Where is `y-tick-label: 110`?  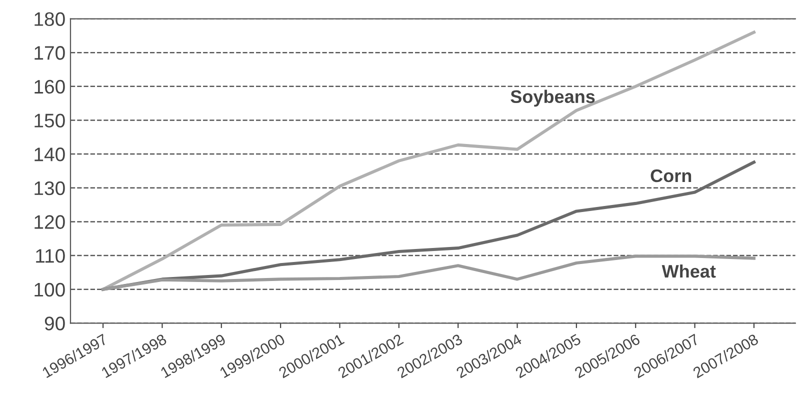 y-tick-label: 110 is located at coordinates (50, 255).